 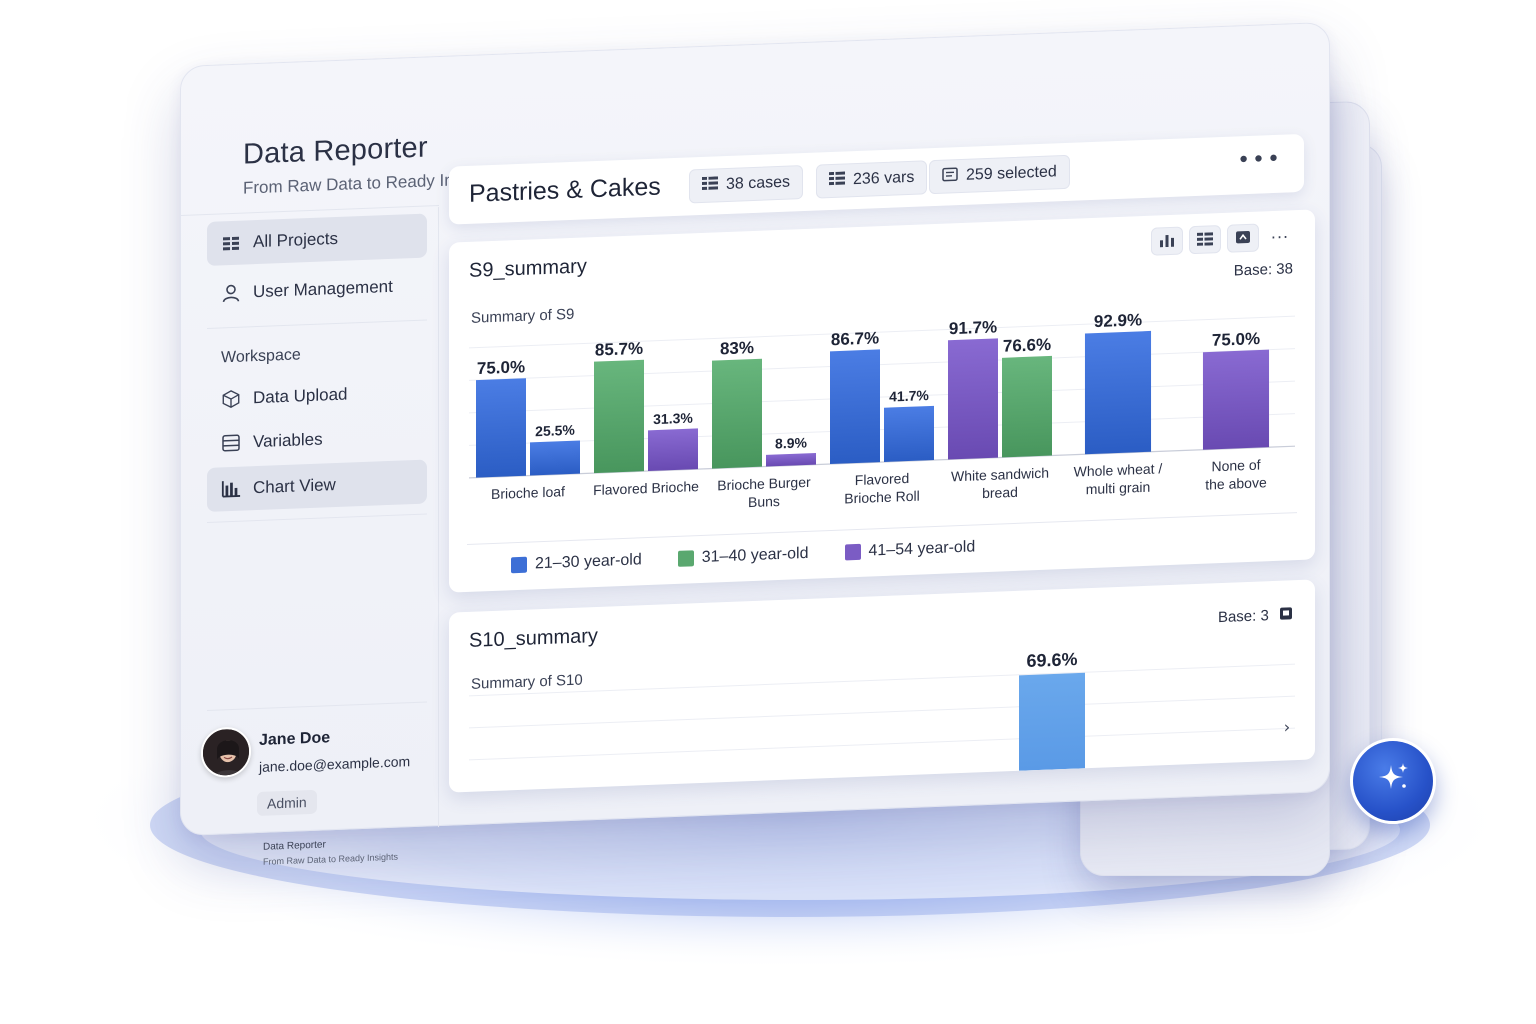 What do you see at coordinates (331, 859) in the screenshot?
I see `footer-app-subtitle: From Raw Data to Ready Insights` at bounding box center [331, 859].